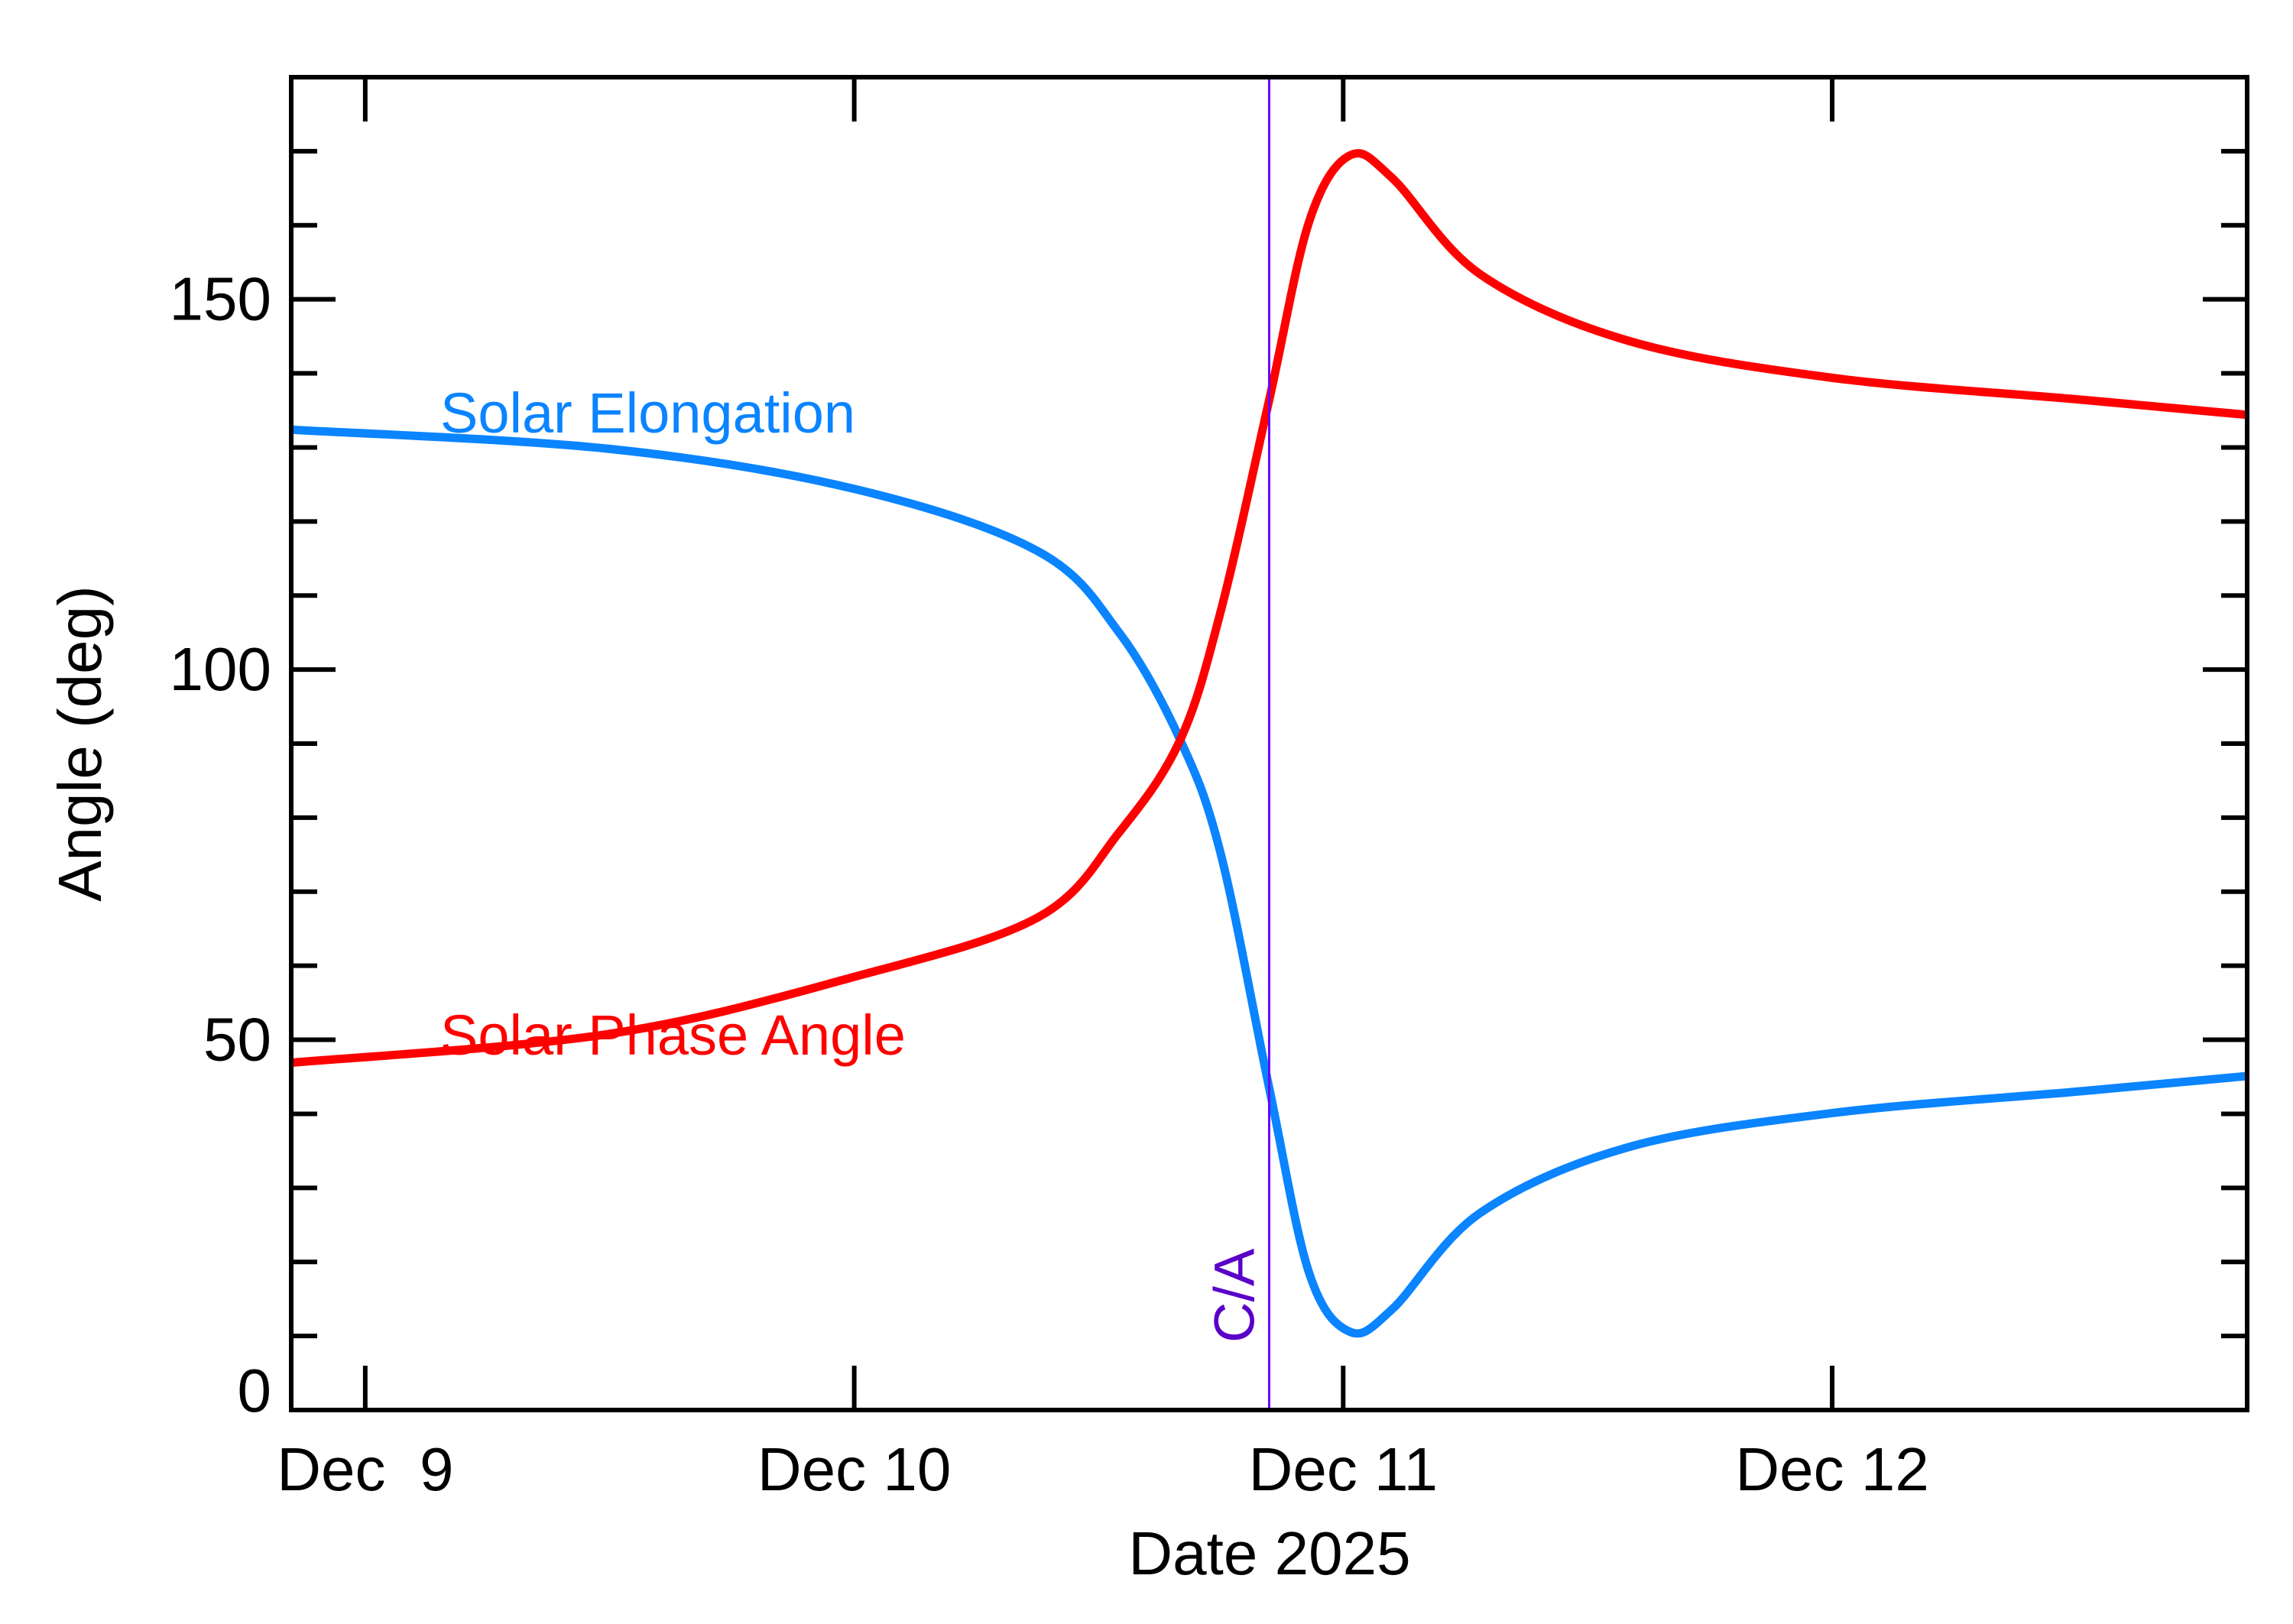 The width and height of the screenshot is (2293, 1624). I want to click on y-axis-title: Angle (deg), so click(80, 743).